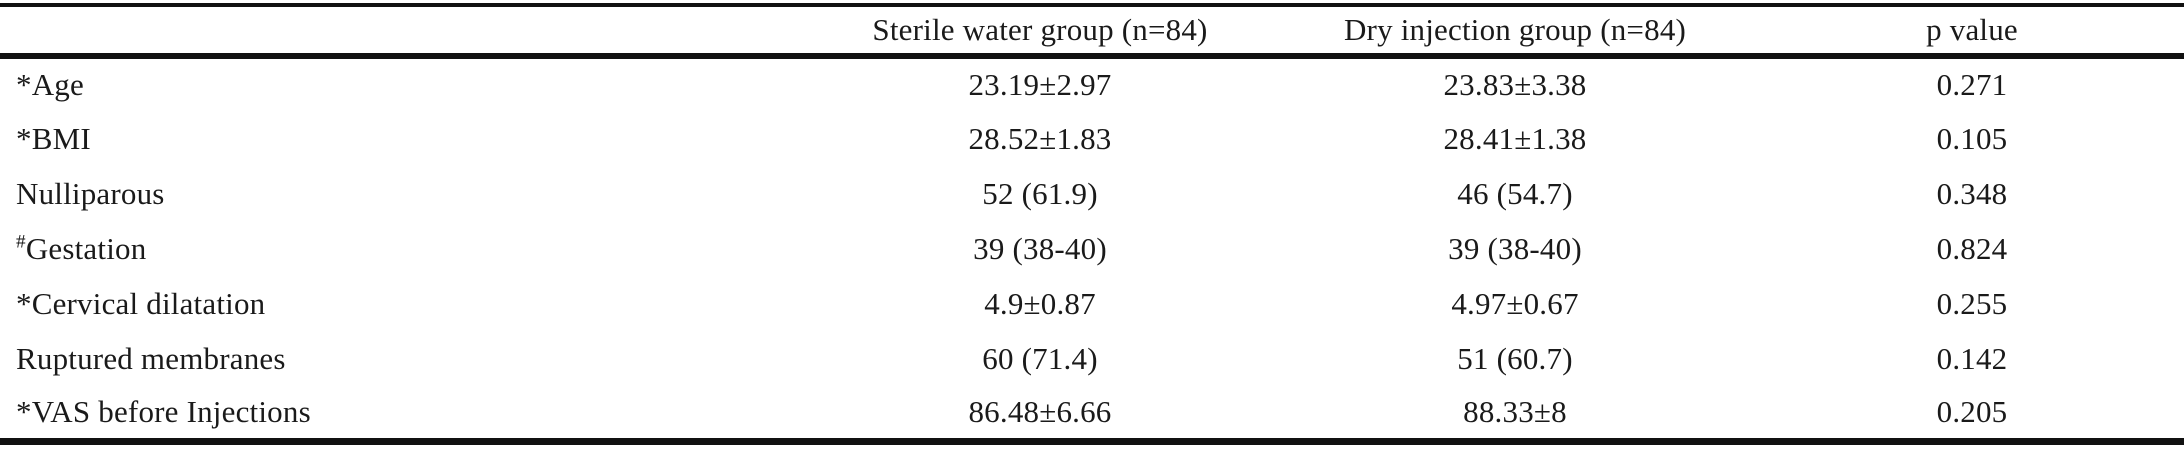 Image resolution: width=2184 pixels, height=463 pixels. What do you see at coordinates (61, 138) in the screenshot?
I see `row-label-text: BMI` at bounding box center [61, 138].